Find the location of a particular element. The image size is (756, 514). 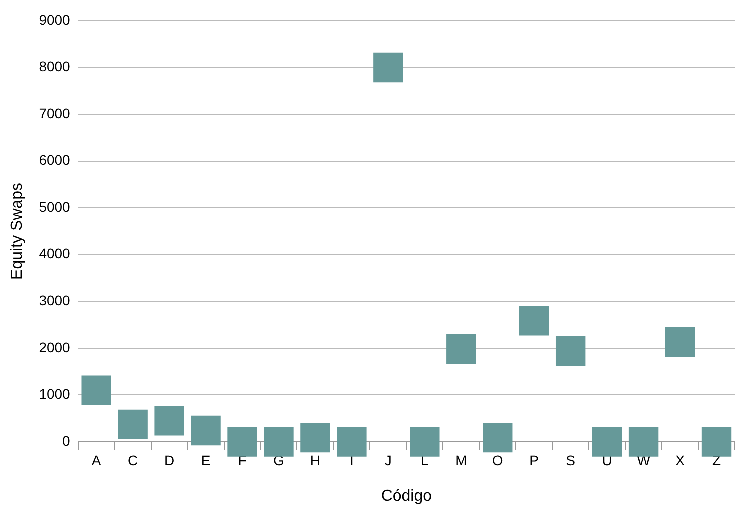

x-tick-label: M is located at coordinates (462, 460).